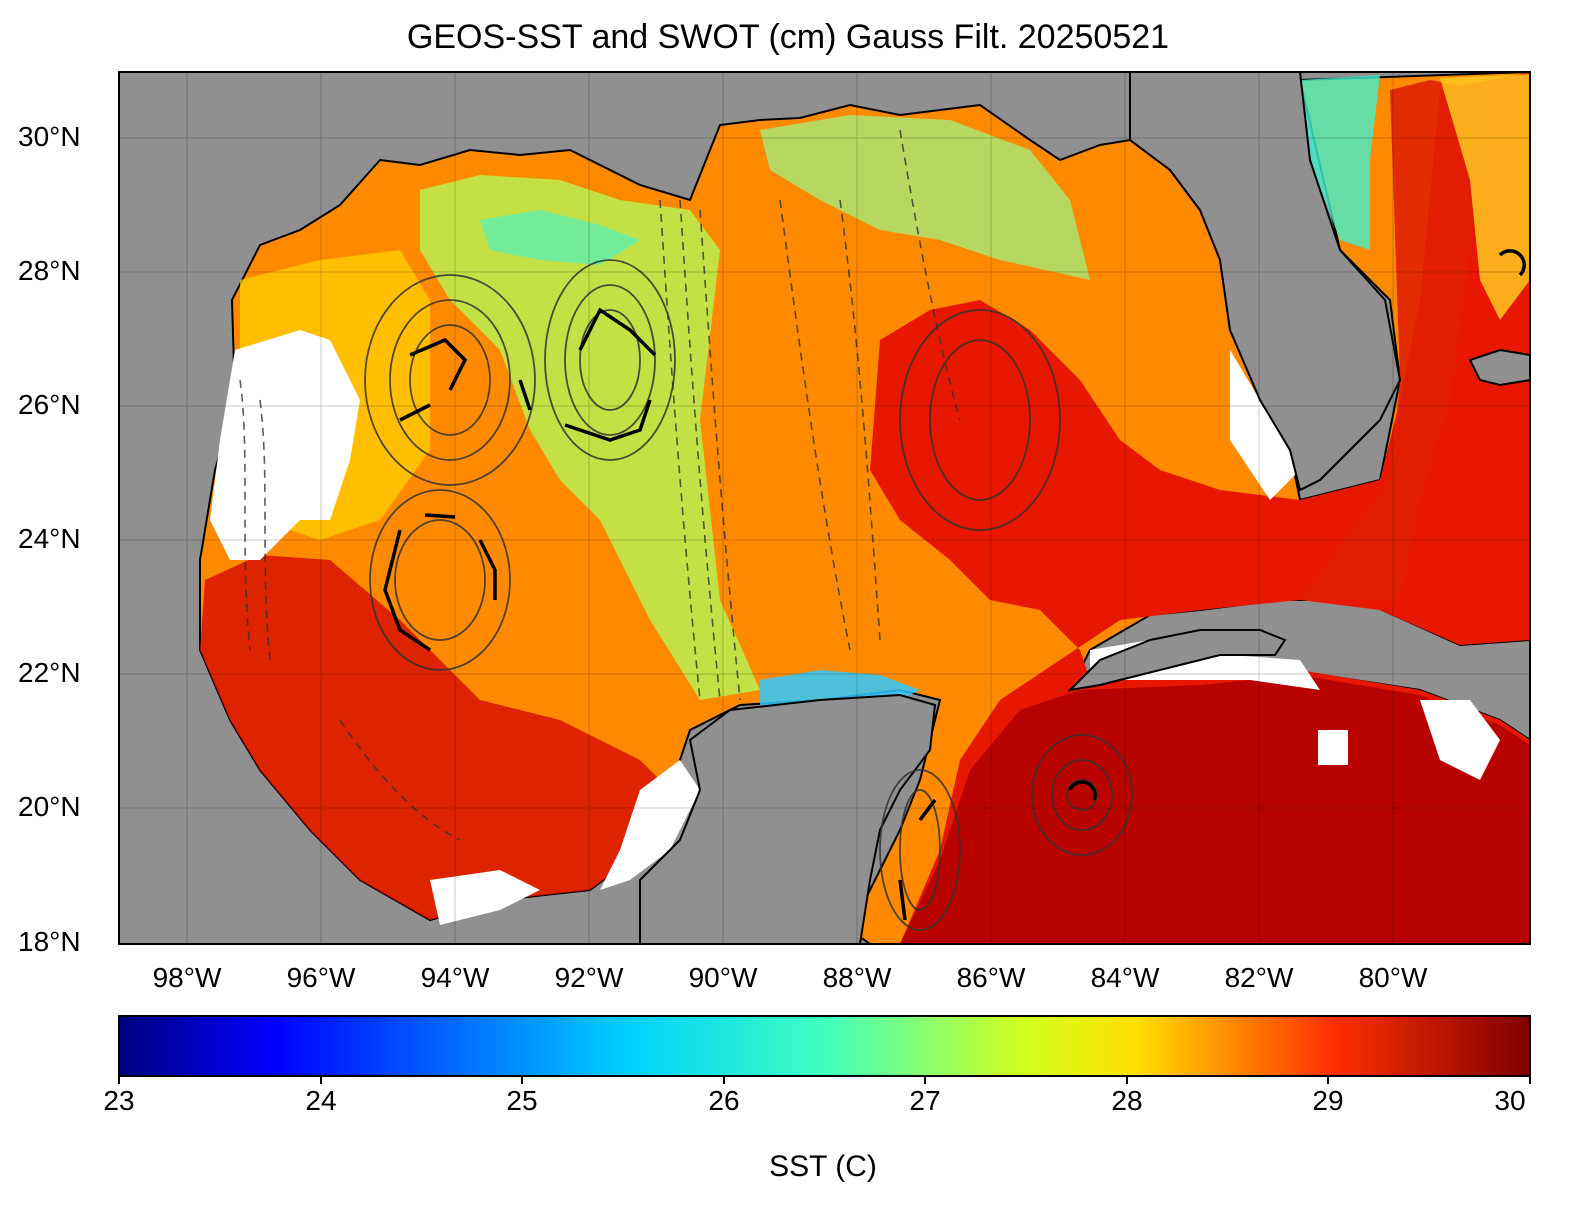 This screenshot has width=1576, height=1213. I want to click on lon-label-86w: 86°W, so click(991, 977).